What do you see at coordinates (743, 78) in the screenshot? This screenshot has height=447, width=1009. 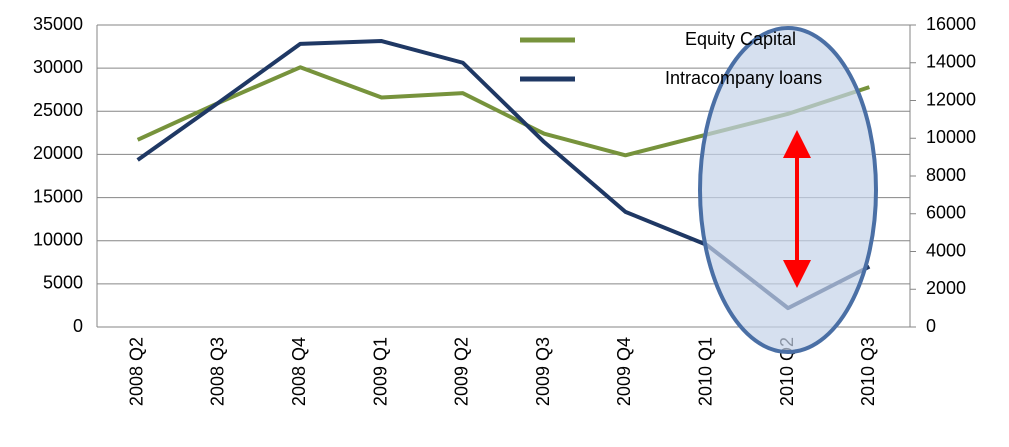 I see `legend-label: Intracompany loans` at bounding box center [743, 78].